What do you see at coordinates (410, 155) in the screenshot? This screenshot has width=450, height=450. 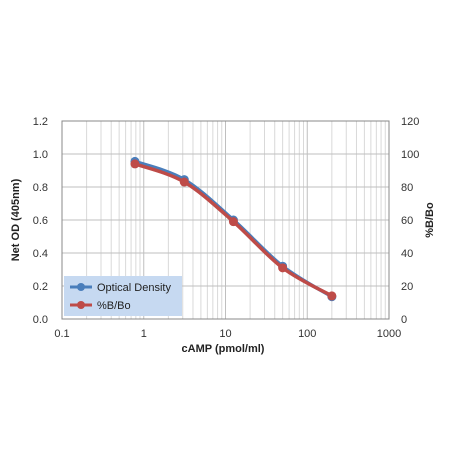 I see `y2-tick-label: 100` at bounding box center [410, 155].